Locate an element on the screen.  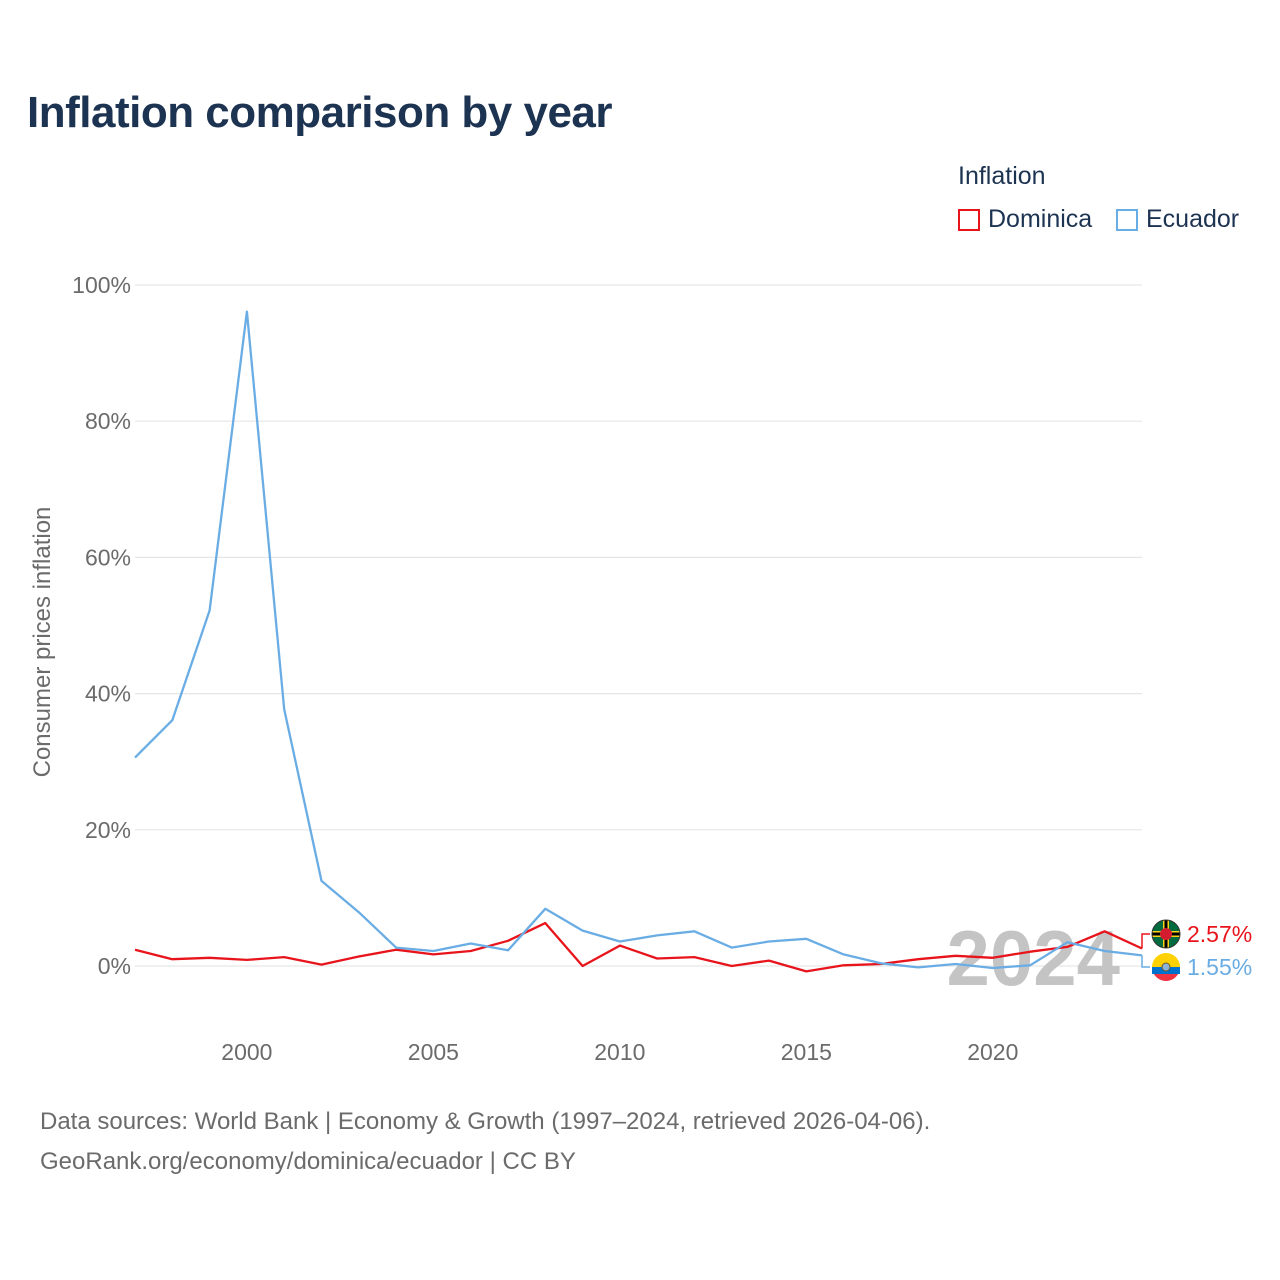
y-tick-label: 40% is located at coordinates (108, 694).